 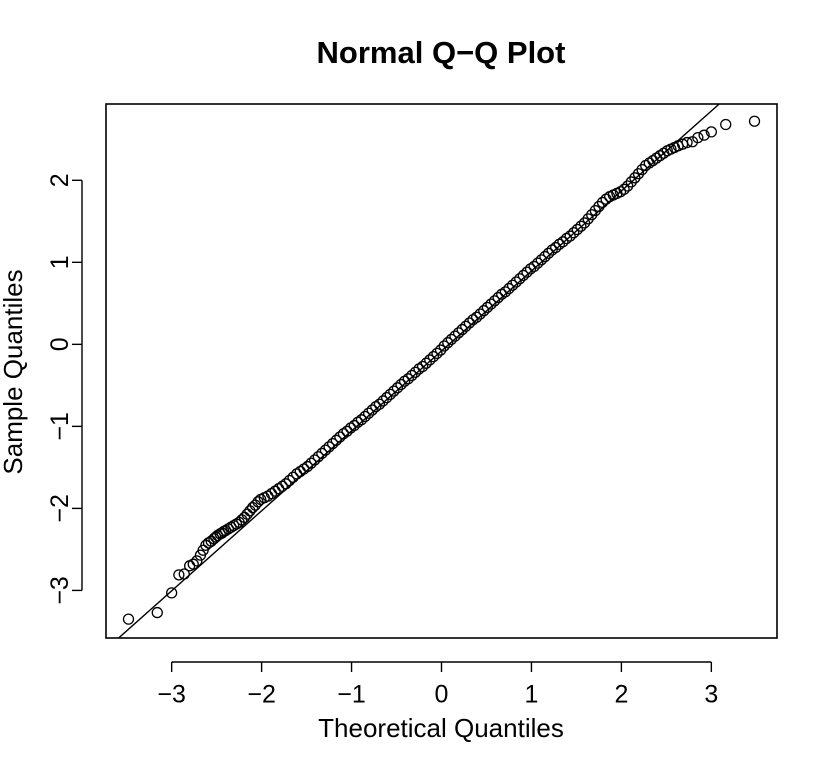 I want to click on x-tick-label: 2, so click(x=621, y=695).